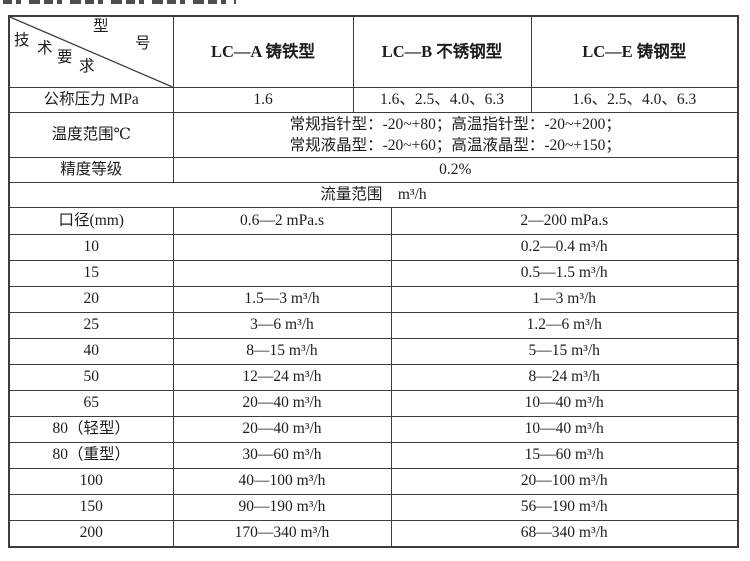 The height and width of the screenshot is (561, 750). Describe the element at coordinates (101, 26) in the screenshot. I see `corner-model-char-1: 型` at that location.